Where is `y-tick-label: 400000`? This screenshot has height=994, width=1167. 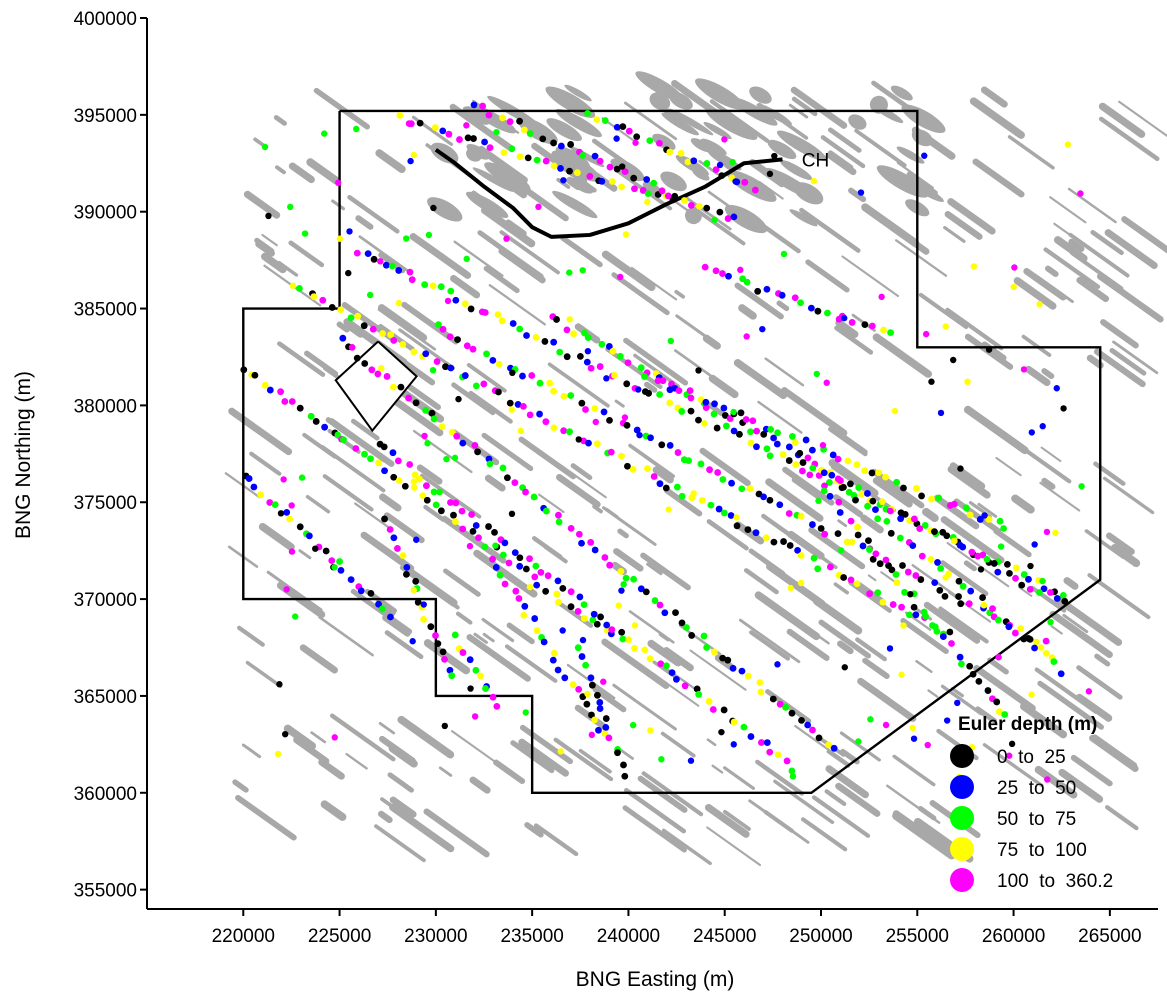 y-tick-label: 400000 is located at coordinates (105, 19).